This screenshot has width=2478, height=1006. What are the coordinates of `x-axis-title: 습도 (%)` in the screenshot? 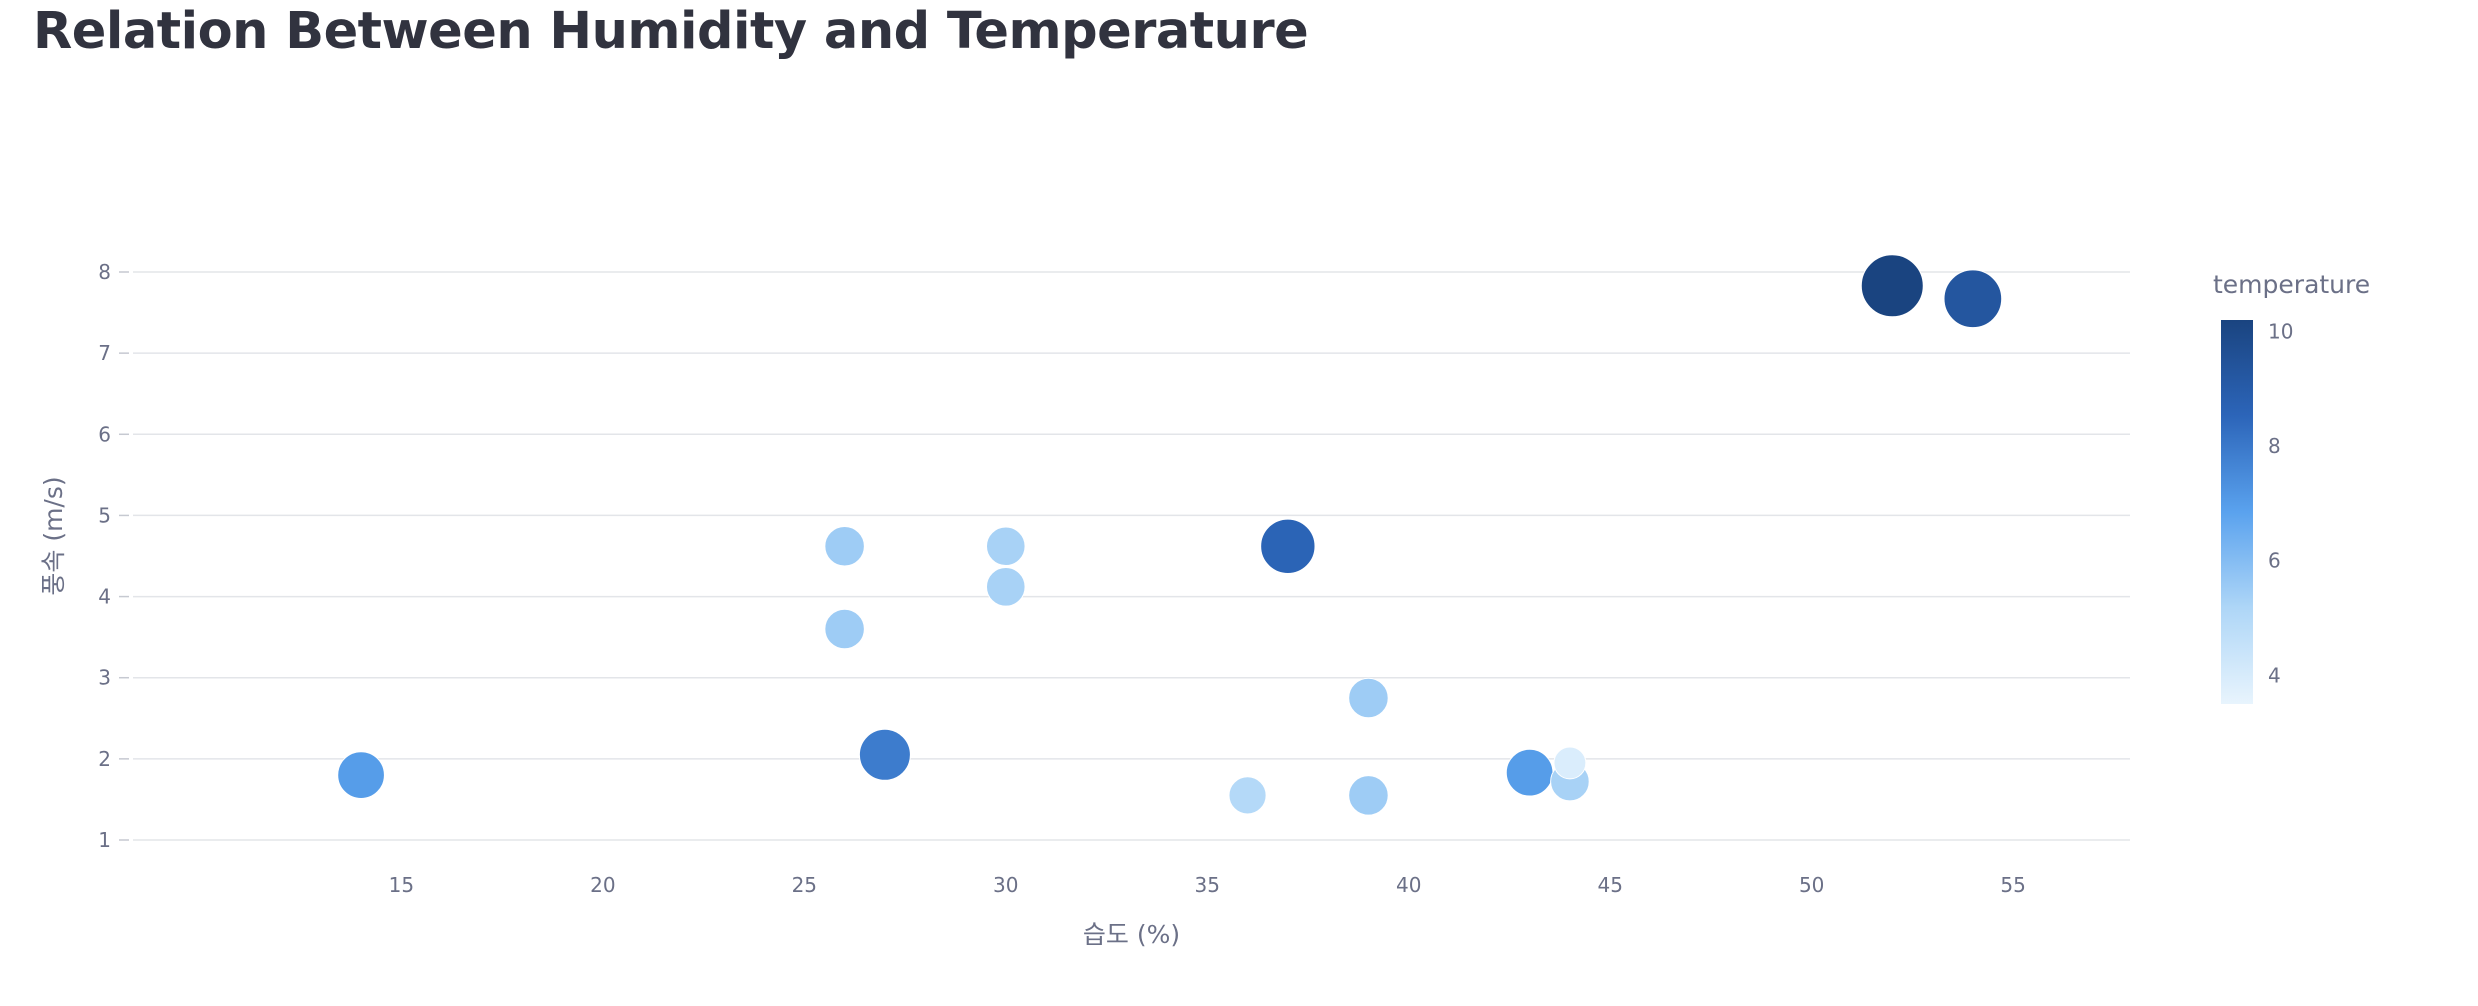 It's located at (1131, 934).